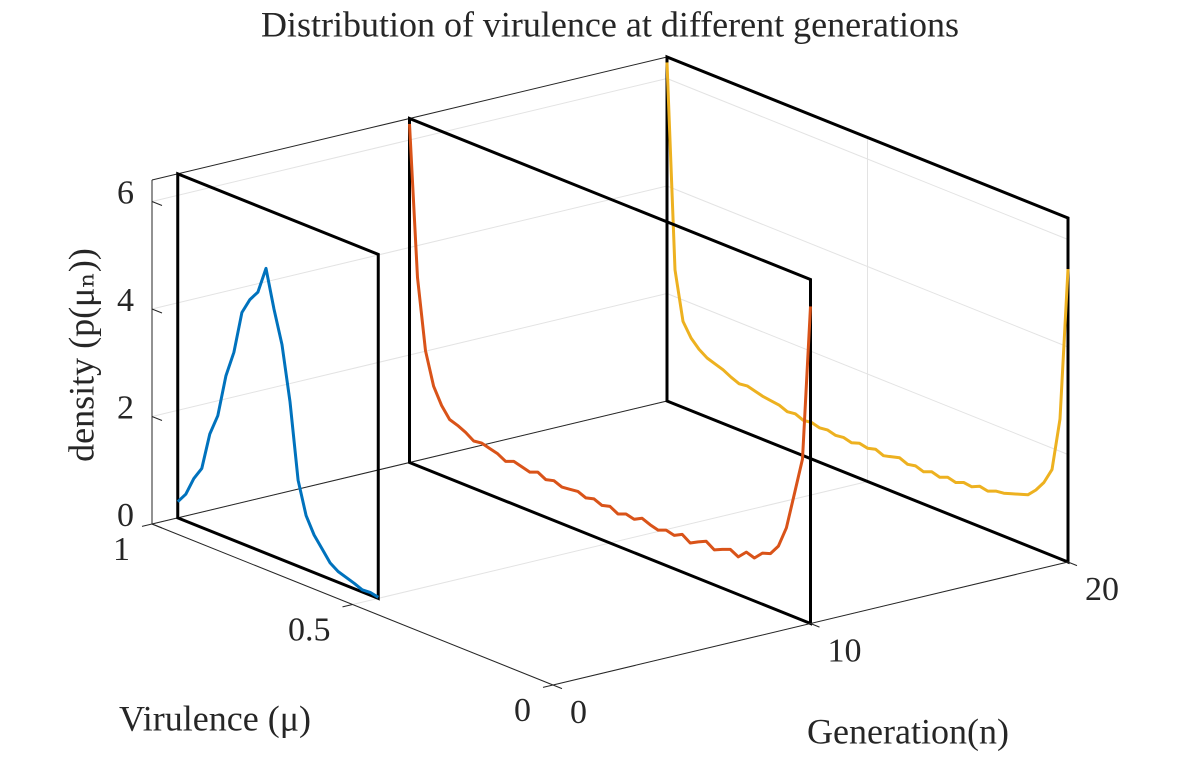  What do you see at coordinates (125, 515) in the screenshot?
I see `z-tick-label: 0` at bounding box center [125, 515].